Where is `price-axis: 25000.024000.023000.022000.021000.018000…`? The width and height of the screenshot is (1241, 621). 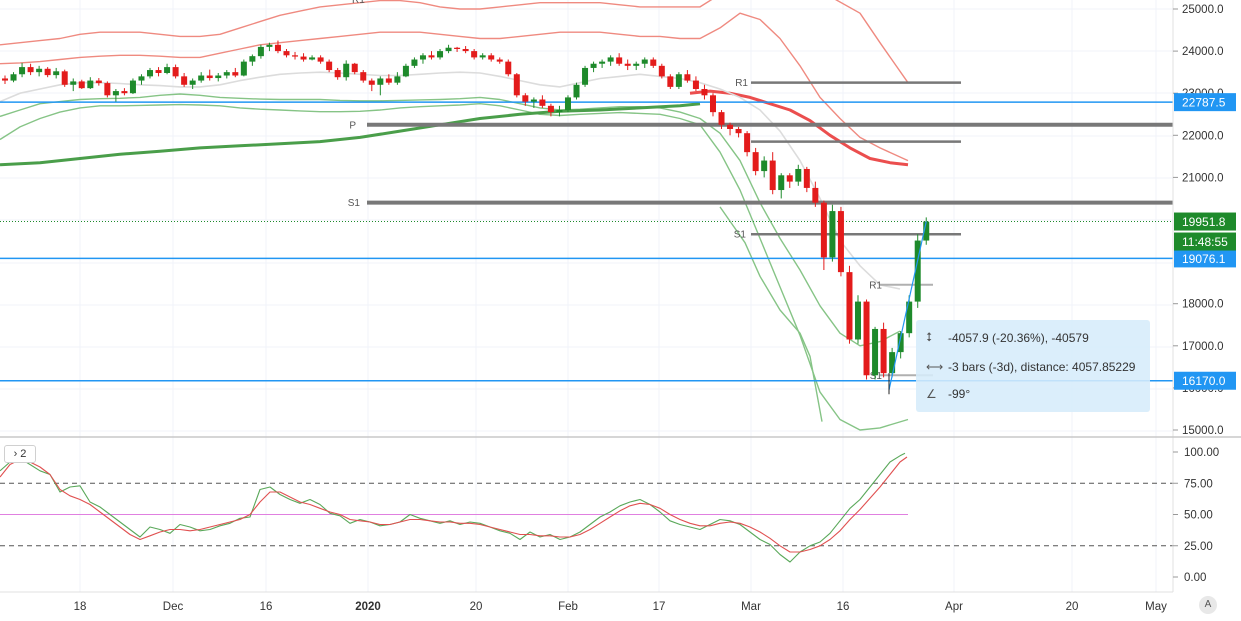
price-axis: 25000.024000.023000.022000.021000.018000… is located at coordinates (1198, 220).